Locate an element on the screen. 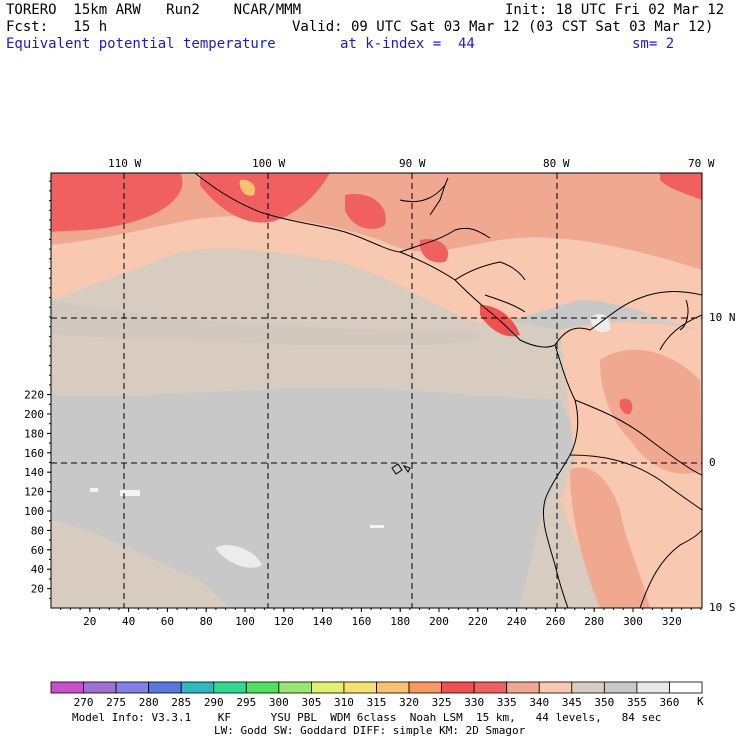 Image resolution: width=740 pixels, height=740 pixels. colorbar-label: 355 is located at coordinates (637, 702).